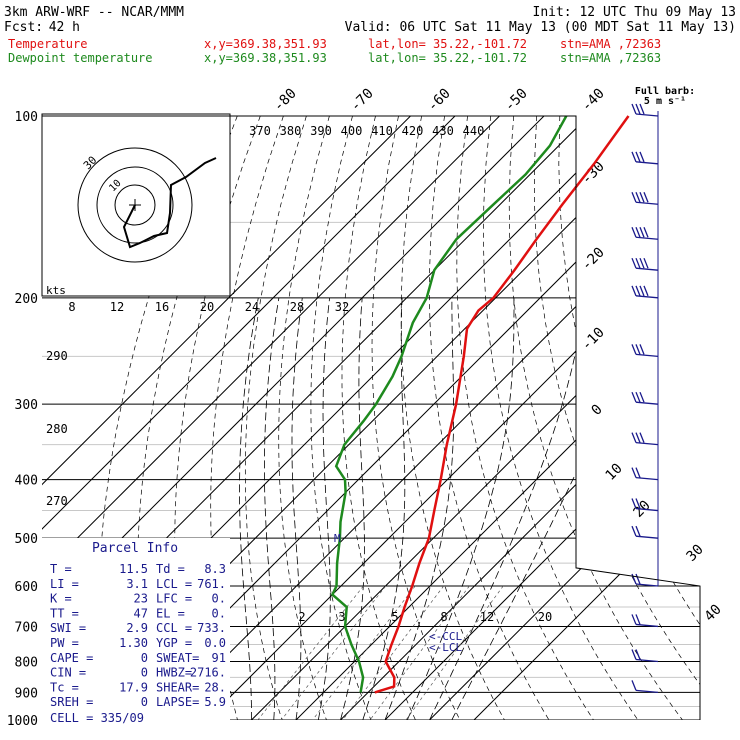  What do you see at coordinates (133, 643) in the screenshot?
I see `parcel-info-field: 1.30` at bounding box center [133, 643].